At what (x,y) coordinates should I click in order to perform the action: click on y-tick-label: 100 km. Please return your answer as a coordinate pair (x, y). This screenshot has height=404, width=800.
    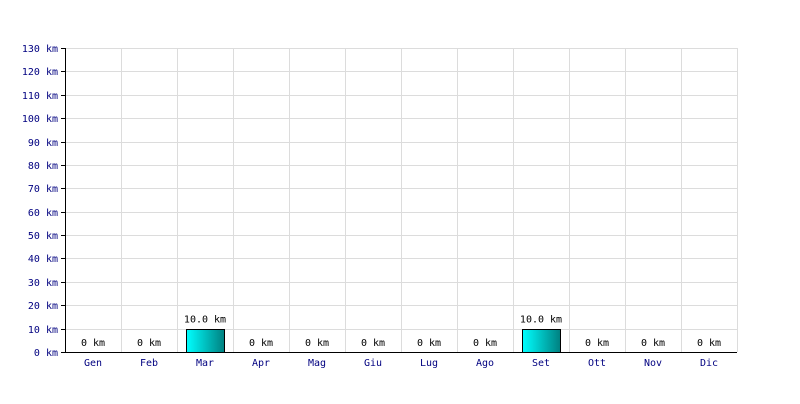
    Looking at the image, I should click on (40, 119).